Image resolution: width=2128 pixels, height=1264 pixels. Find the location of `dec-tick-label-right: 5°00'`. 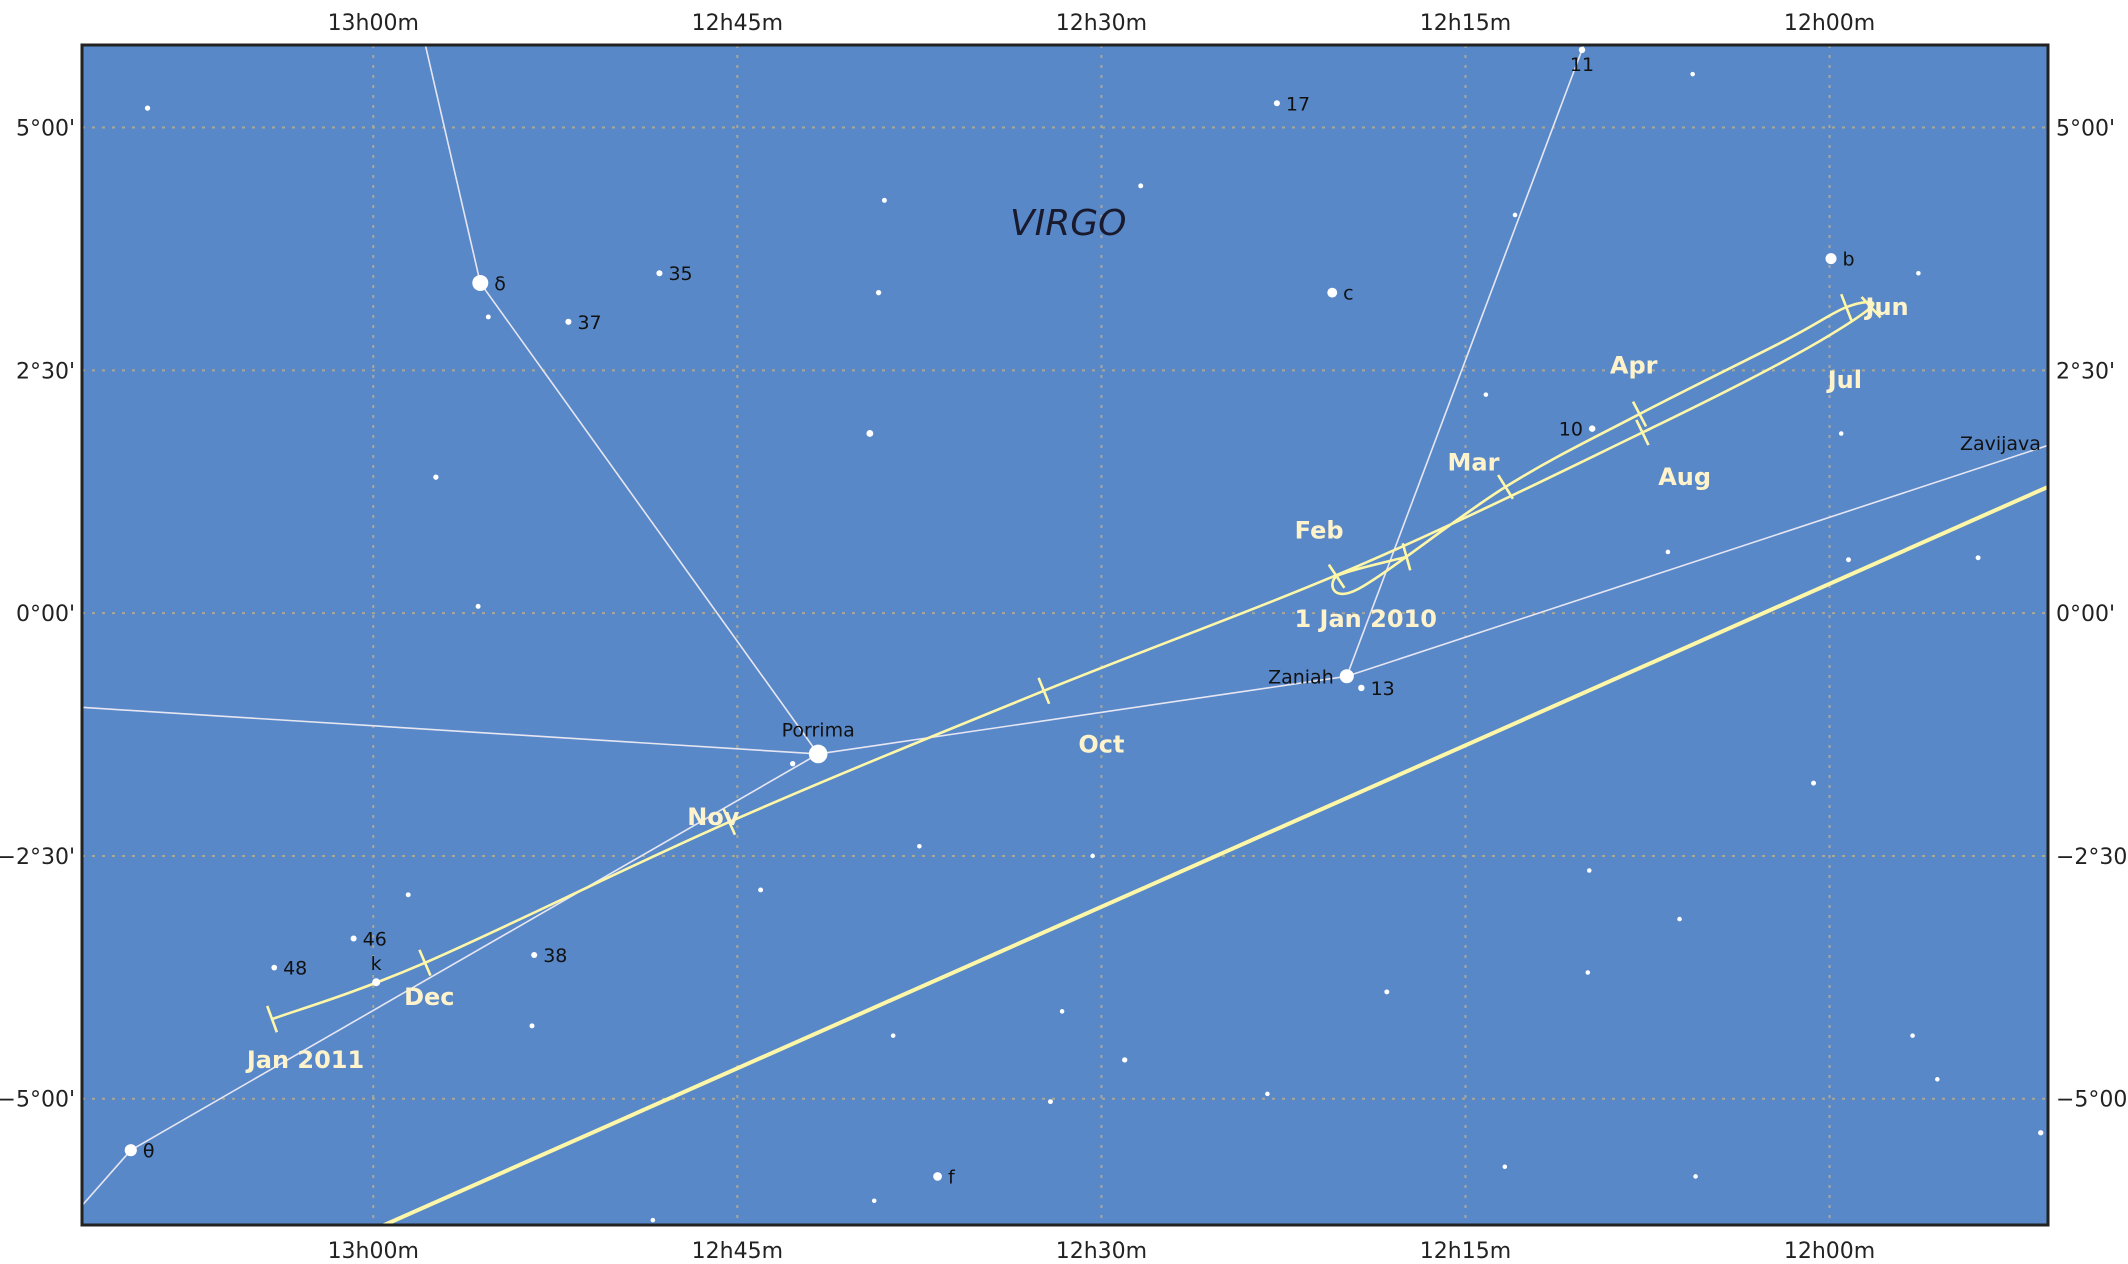

dec-tick-label-right: 5°00' is located at coordinates (2085, 129).